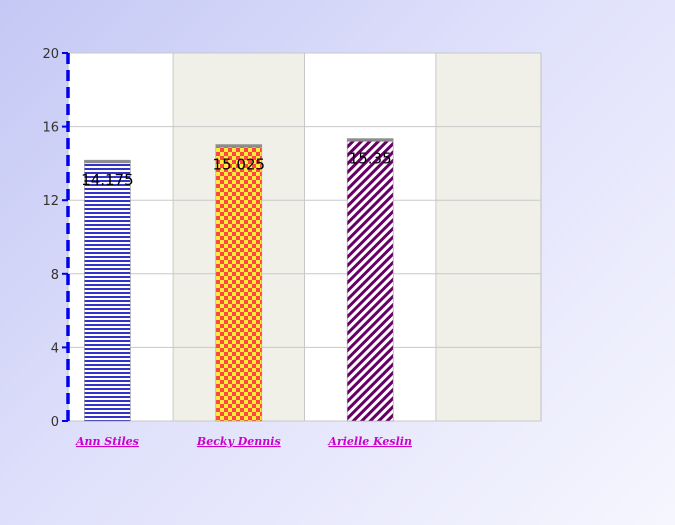  What do you see at coordinates (239, 165) in the screenshot?
I see `data-label-1: 15.025` at bounding box center [239, 165].